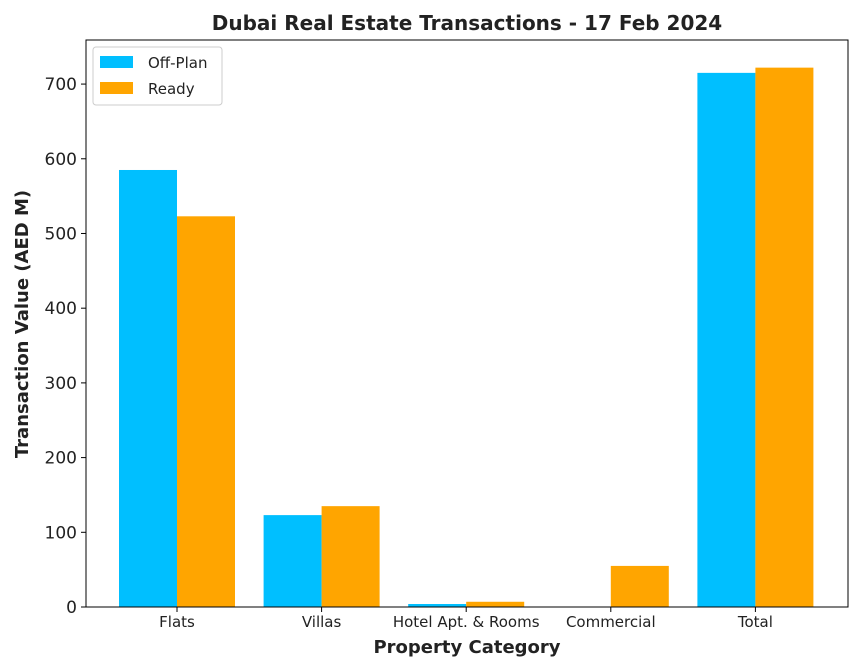 The height and width of the screenshot is (670, 860). Describe the element at coordinates (61, 309) in the screenshot. I see `y-tick-label: 400` at that location.